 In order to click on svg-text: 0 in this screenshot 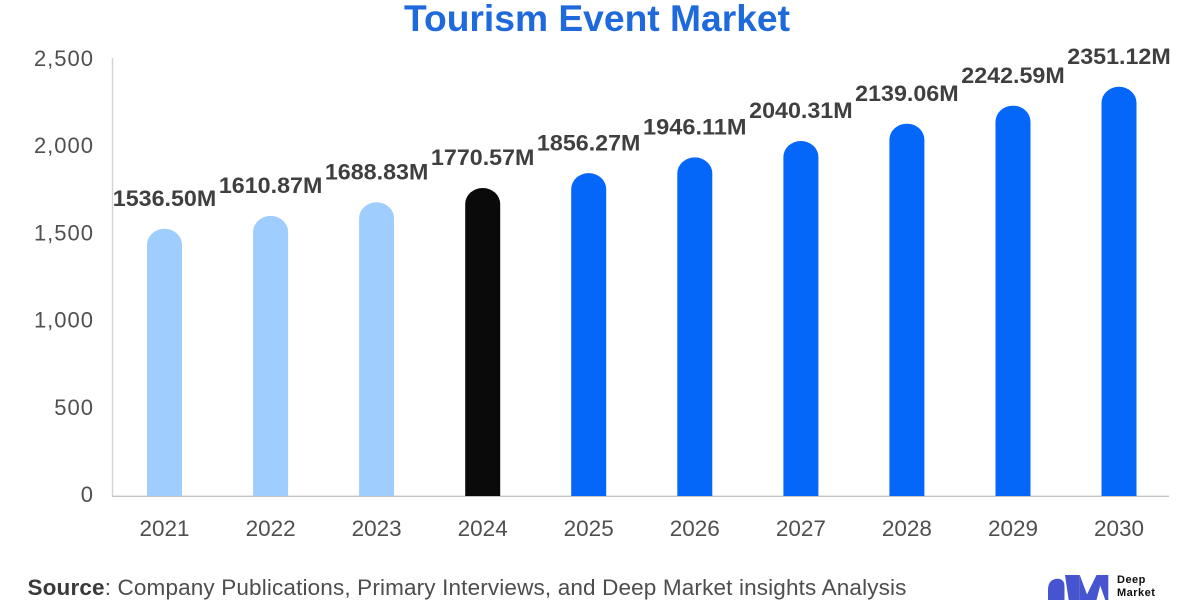, I will do `click(87, 494)`.